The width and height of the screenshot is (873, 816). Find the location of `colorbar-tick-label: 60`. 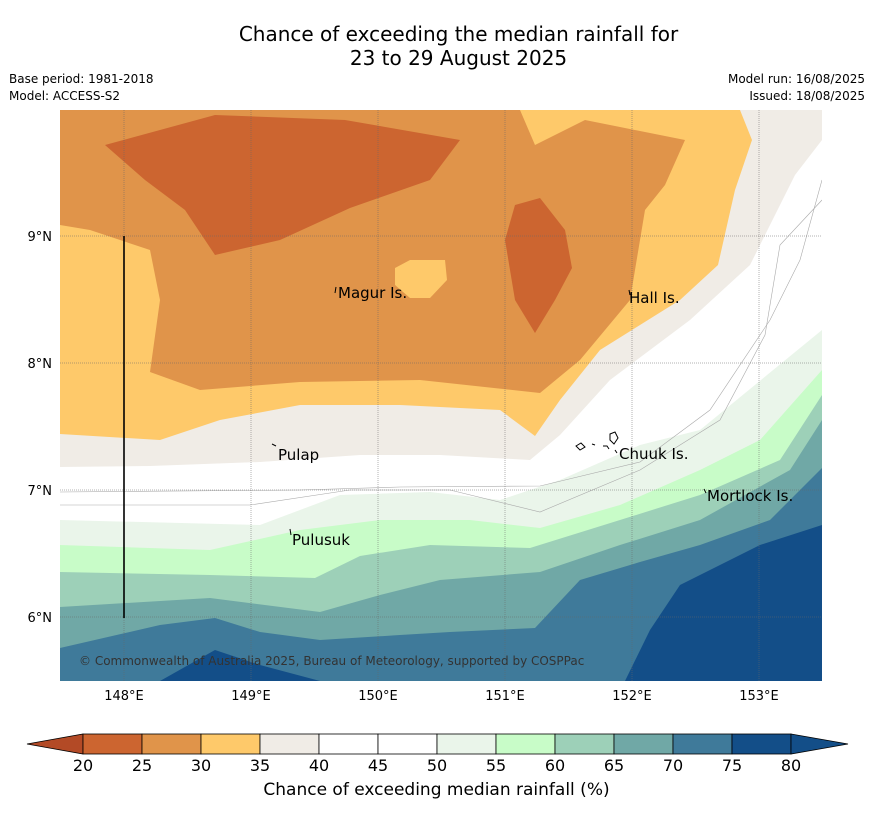

colorbar-tick-label: 60 is located at coordinates (555, 765).